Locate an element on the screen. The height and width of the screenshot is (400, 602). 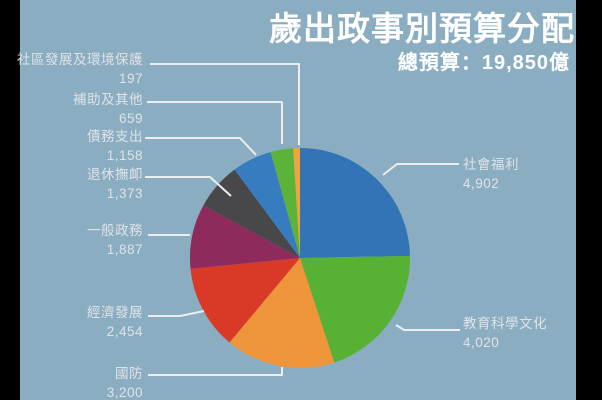
leader-line-national-defense is located at coordinates (215, 371).